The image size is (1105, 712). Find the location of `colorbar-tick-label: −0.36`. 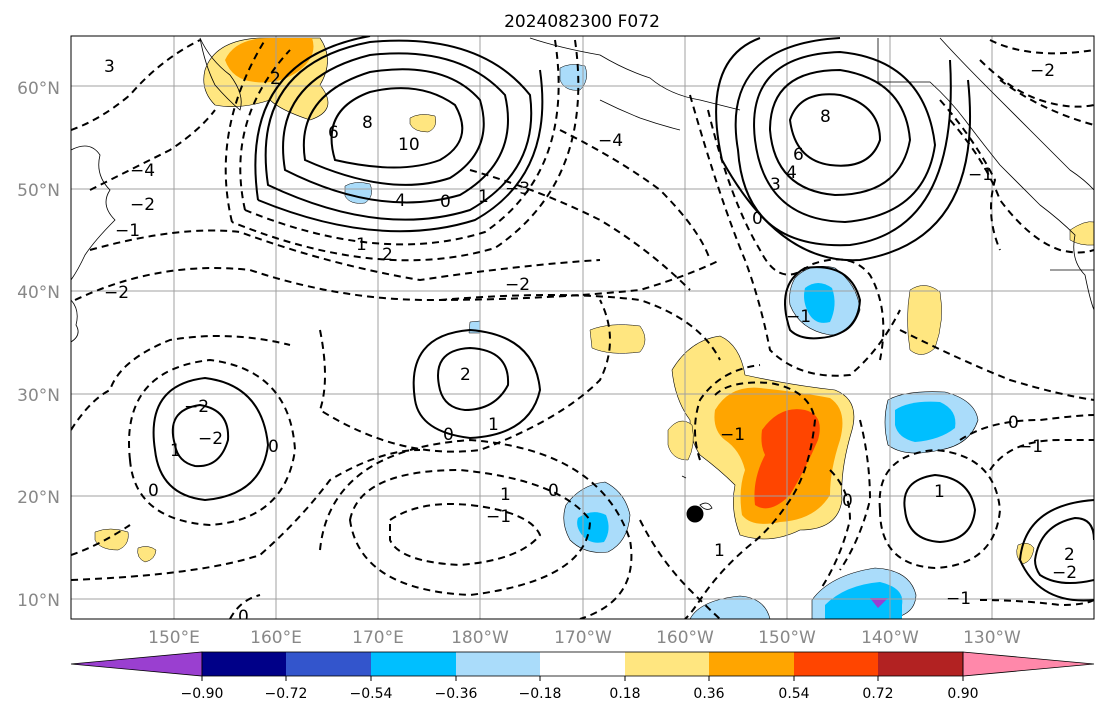

colorbar-tick-label: −0.36 is located at coordinates (456, 694).